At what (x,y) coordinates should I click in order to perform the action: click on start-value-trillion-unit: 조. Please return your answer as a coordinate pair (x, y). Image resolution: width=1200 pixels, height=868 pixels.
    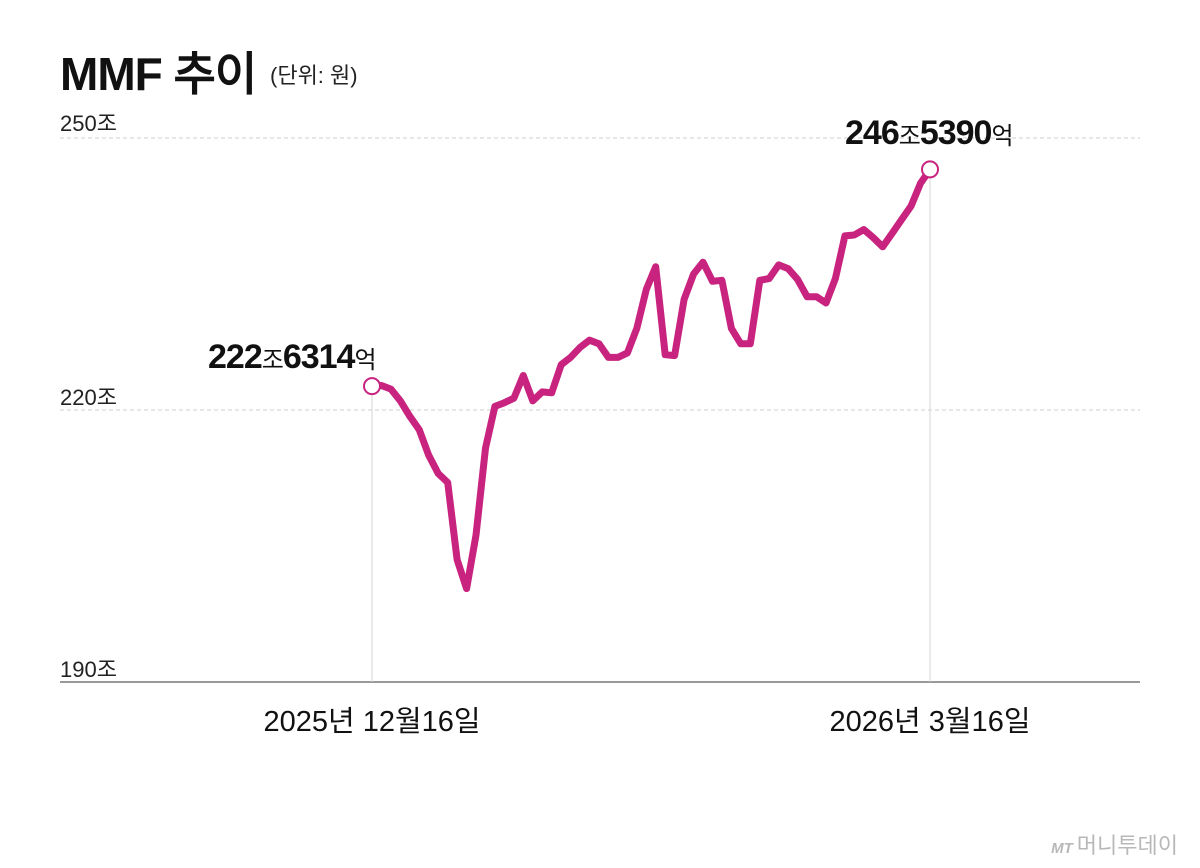
    Looking at the image, I should click on (272, 360).